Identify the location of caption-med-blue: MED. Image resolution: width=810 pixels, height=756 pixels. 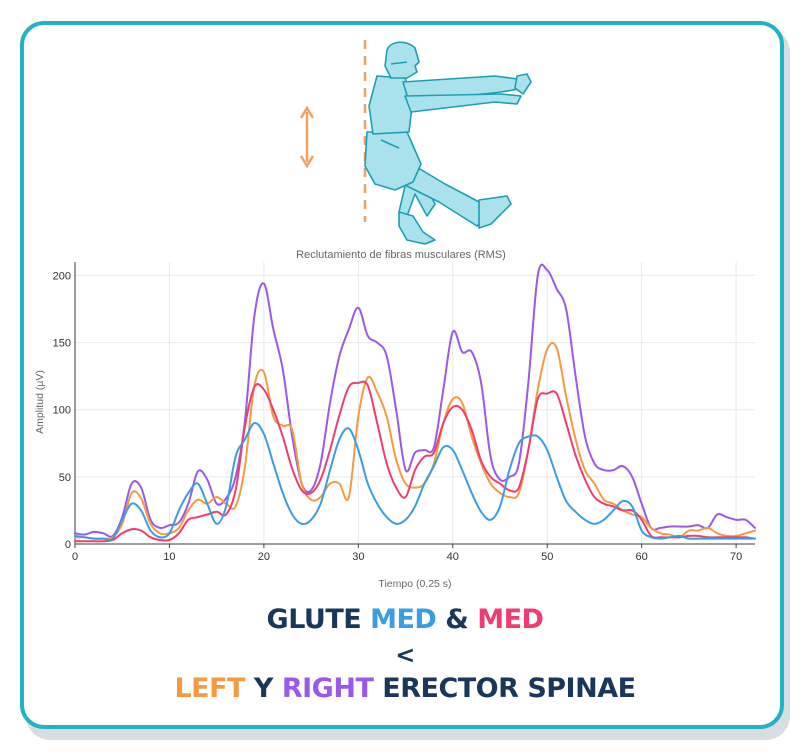
(403, 619).